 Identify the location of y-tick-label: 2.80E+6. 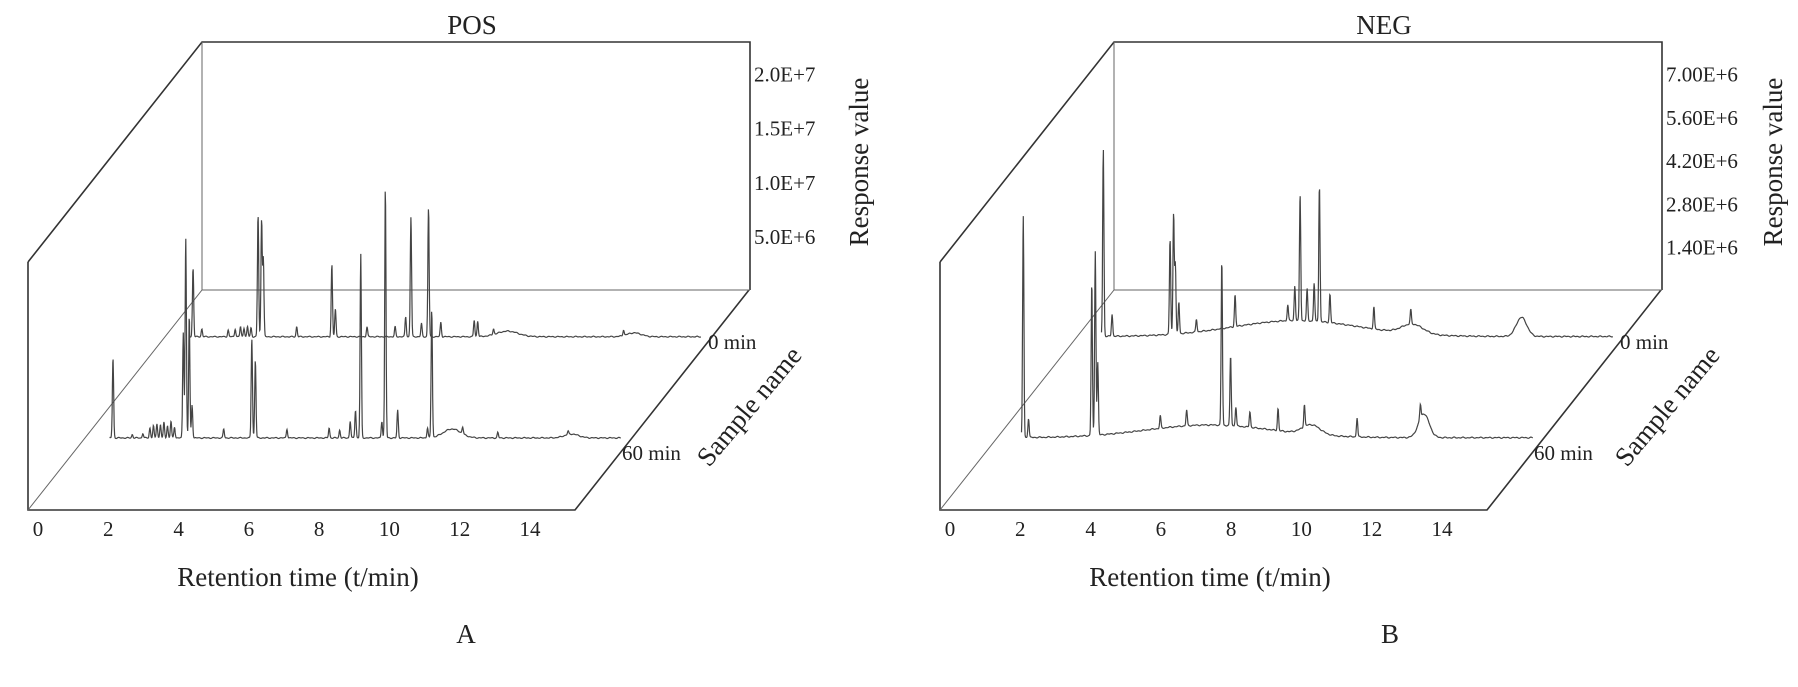
(1702, 204).